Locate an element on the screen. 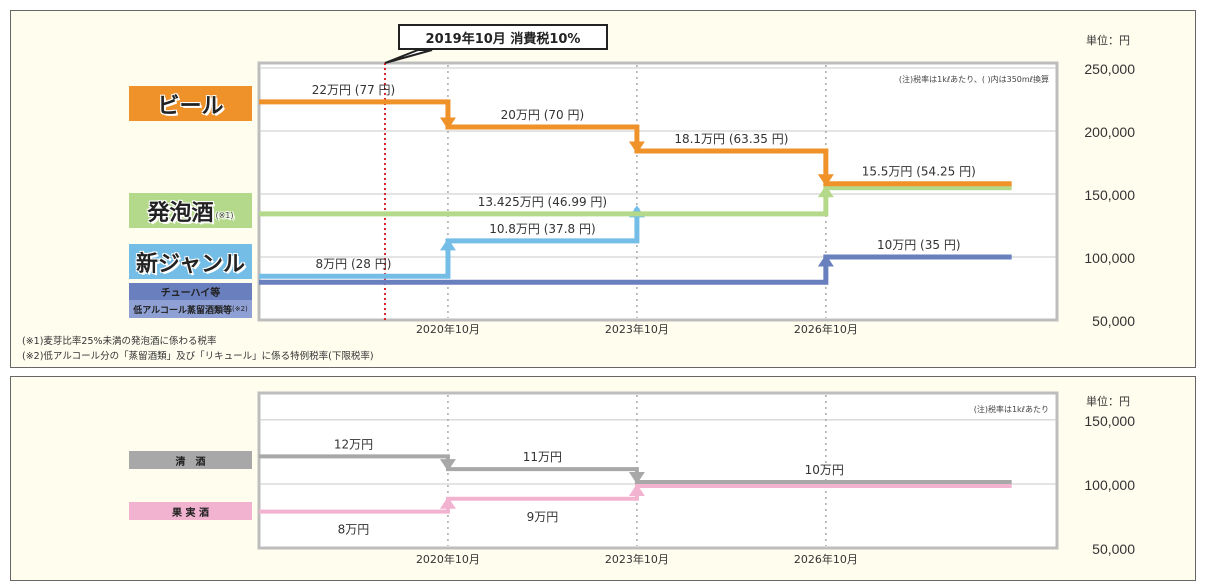 The height and width of the screenshot is (587, 1206). data-label: 10.8万円 (37.8 円) is located at coordinates (542, 229).